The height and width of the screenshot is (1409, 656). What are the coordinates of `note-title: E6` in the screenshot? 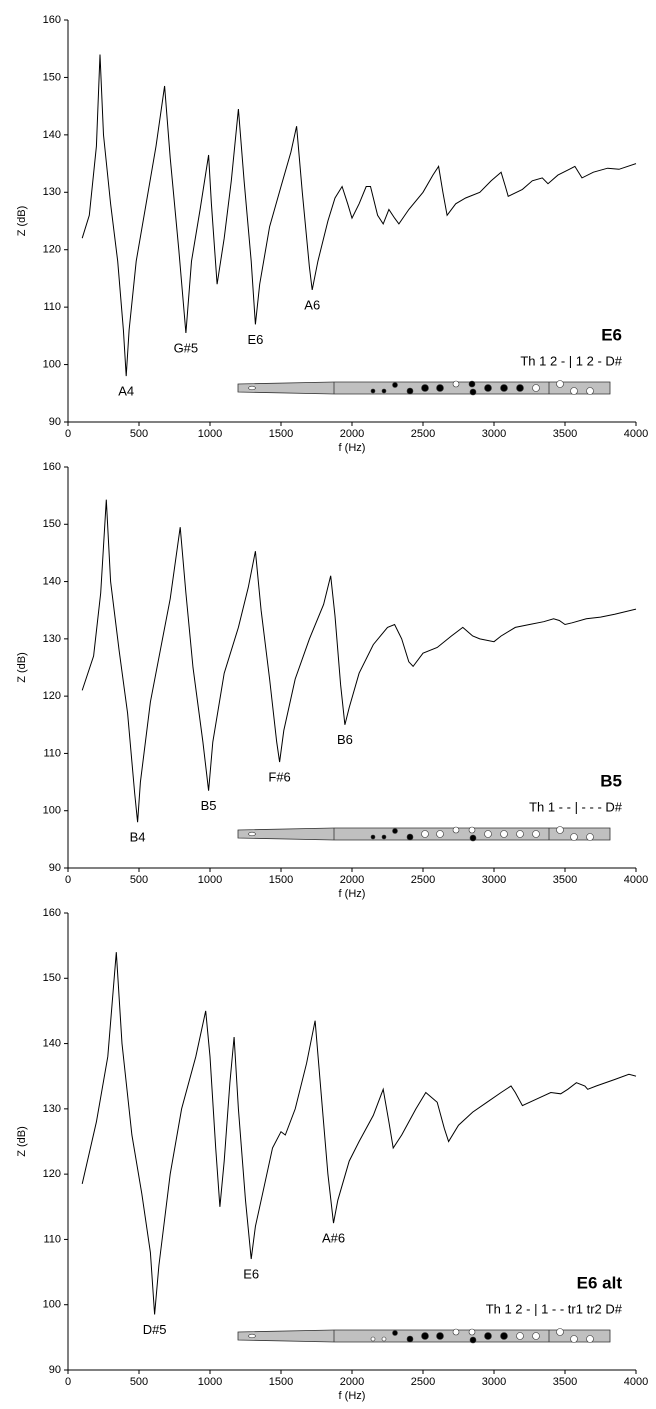 It's located at (611, 334).